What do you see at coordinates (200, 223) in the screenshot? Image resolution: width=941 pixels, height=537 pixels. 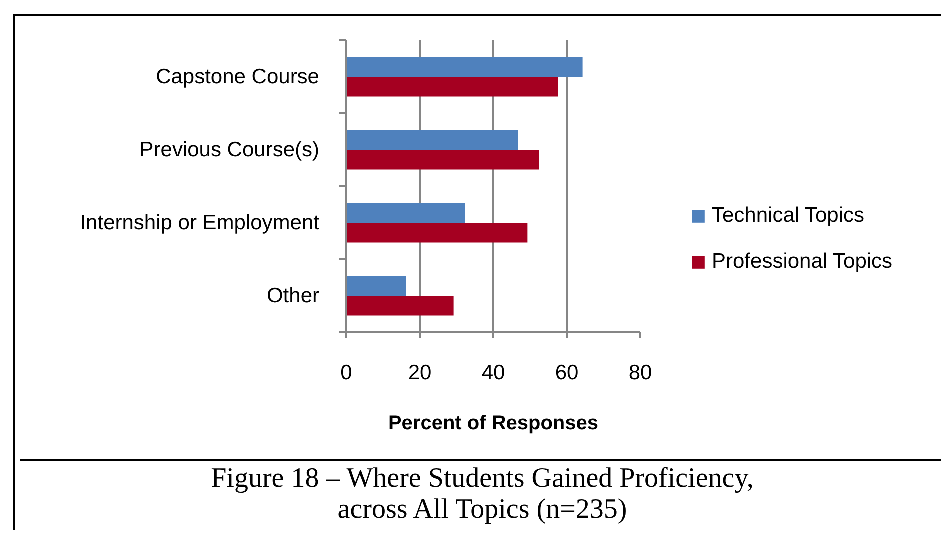 I see `y-tick-label: Internship or Employment` at bounding box center [200, 223].